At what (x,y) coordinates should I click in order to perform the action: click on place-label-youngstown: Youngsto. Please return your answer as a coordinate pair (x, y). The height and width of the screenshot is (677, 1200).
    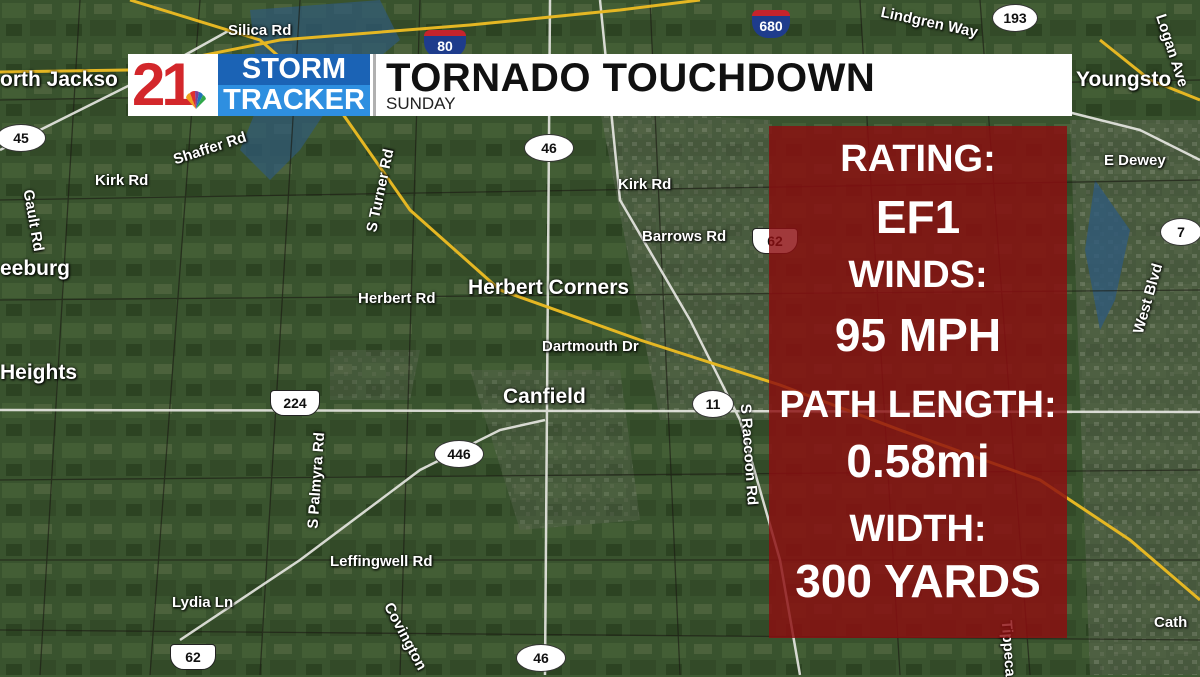
    Looking at the image, I should click on (1124, 79).